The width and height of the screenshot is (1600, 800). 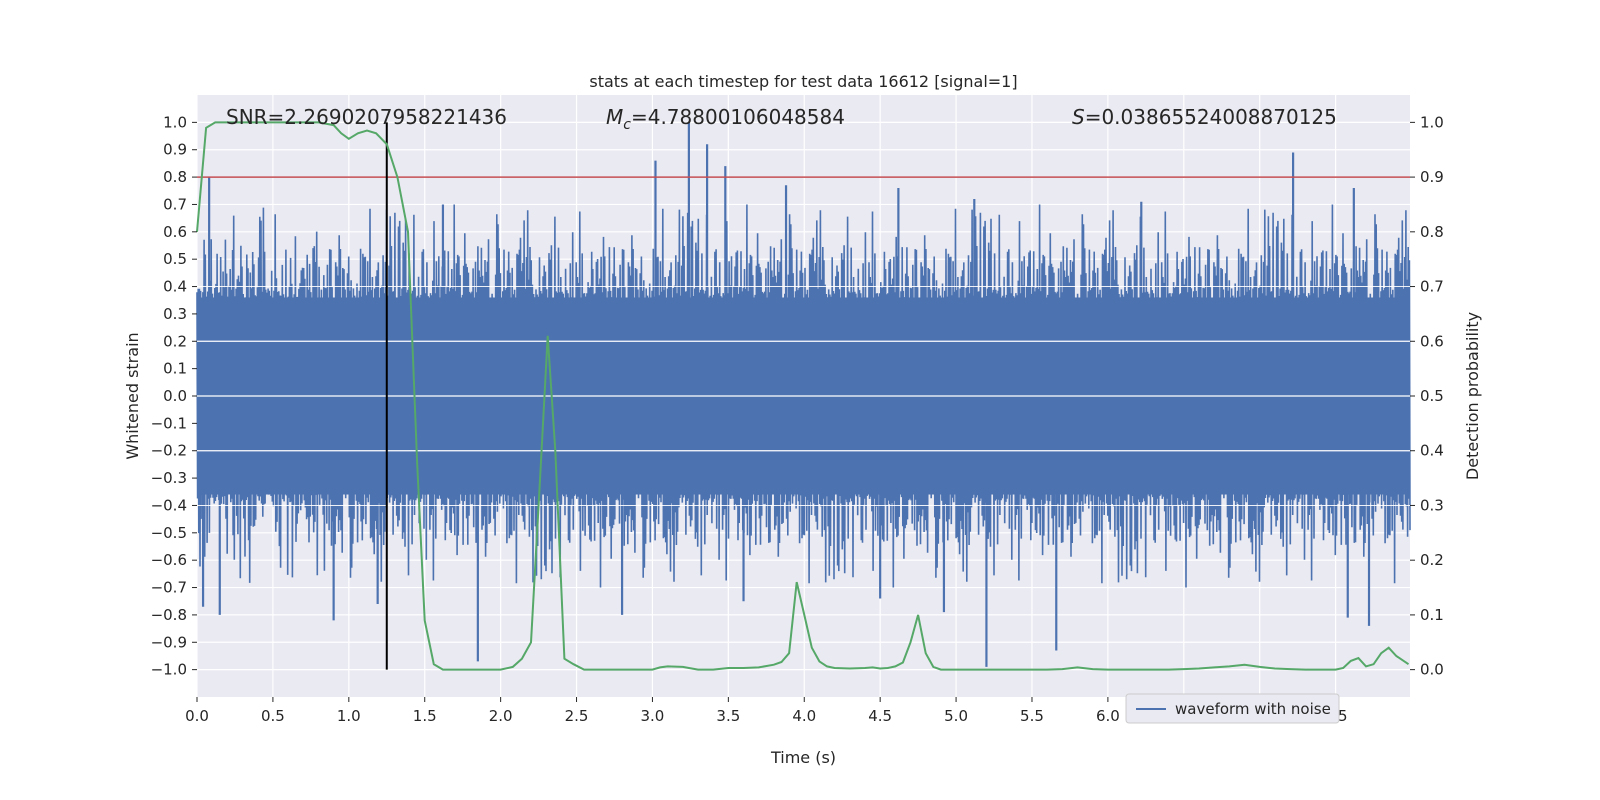 I want to click on y-tick-label-left: 0.1, so click(x=175, y=369).